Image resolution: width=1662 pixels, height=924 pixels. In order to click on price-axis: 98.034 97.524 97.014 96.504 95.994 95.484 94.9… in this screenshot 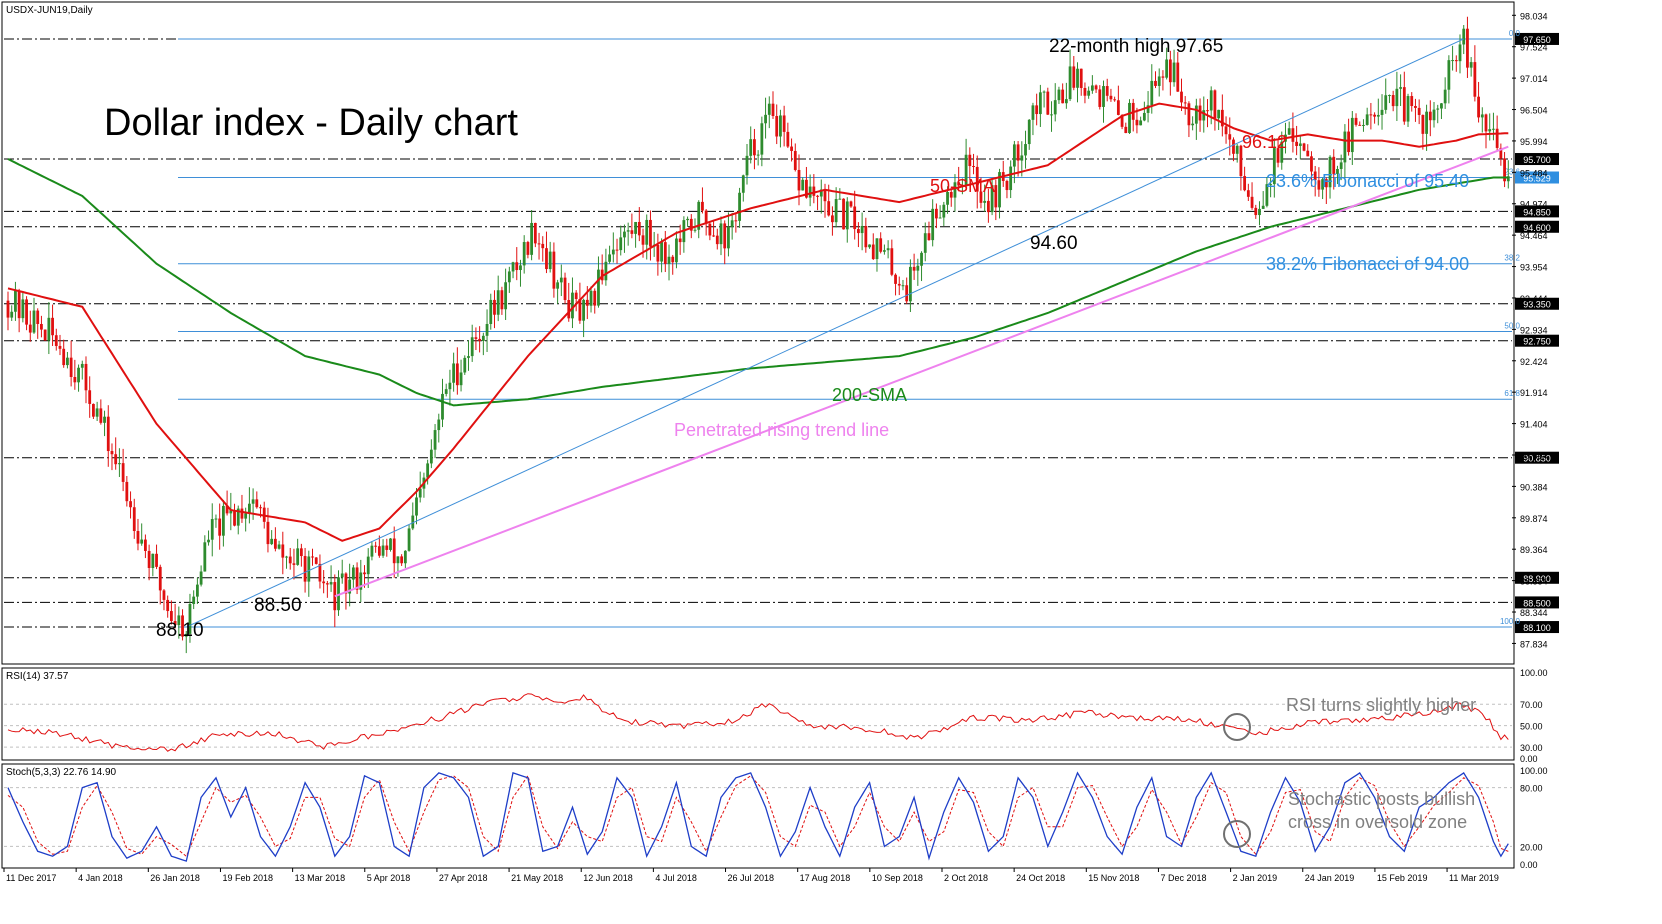, I will do `click(1530, 330)`.